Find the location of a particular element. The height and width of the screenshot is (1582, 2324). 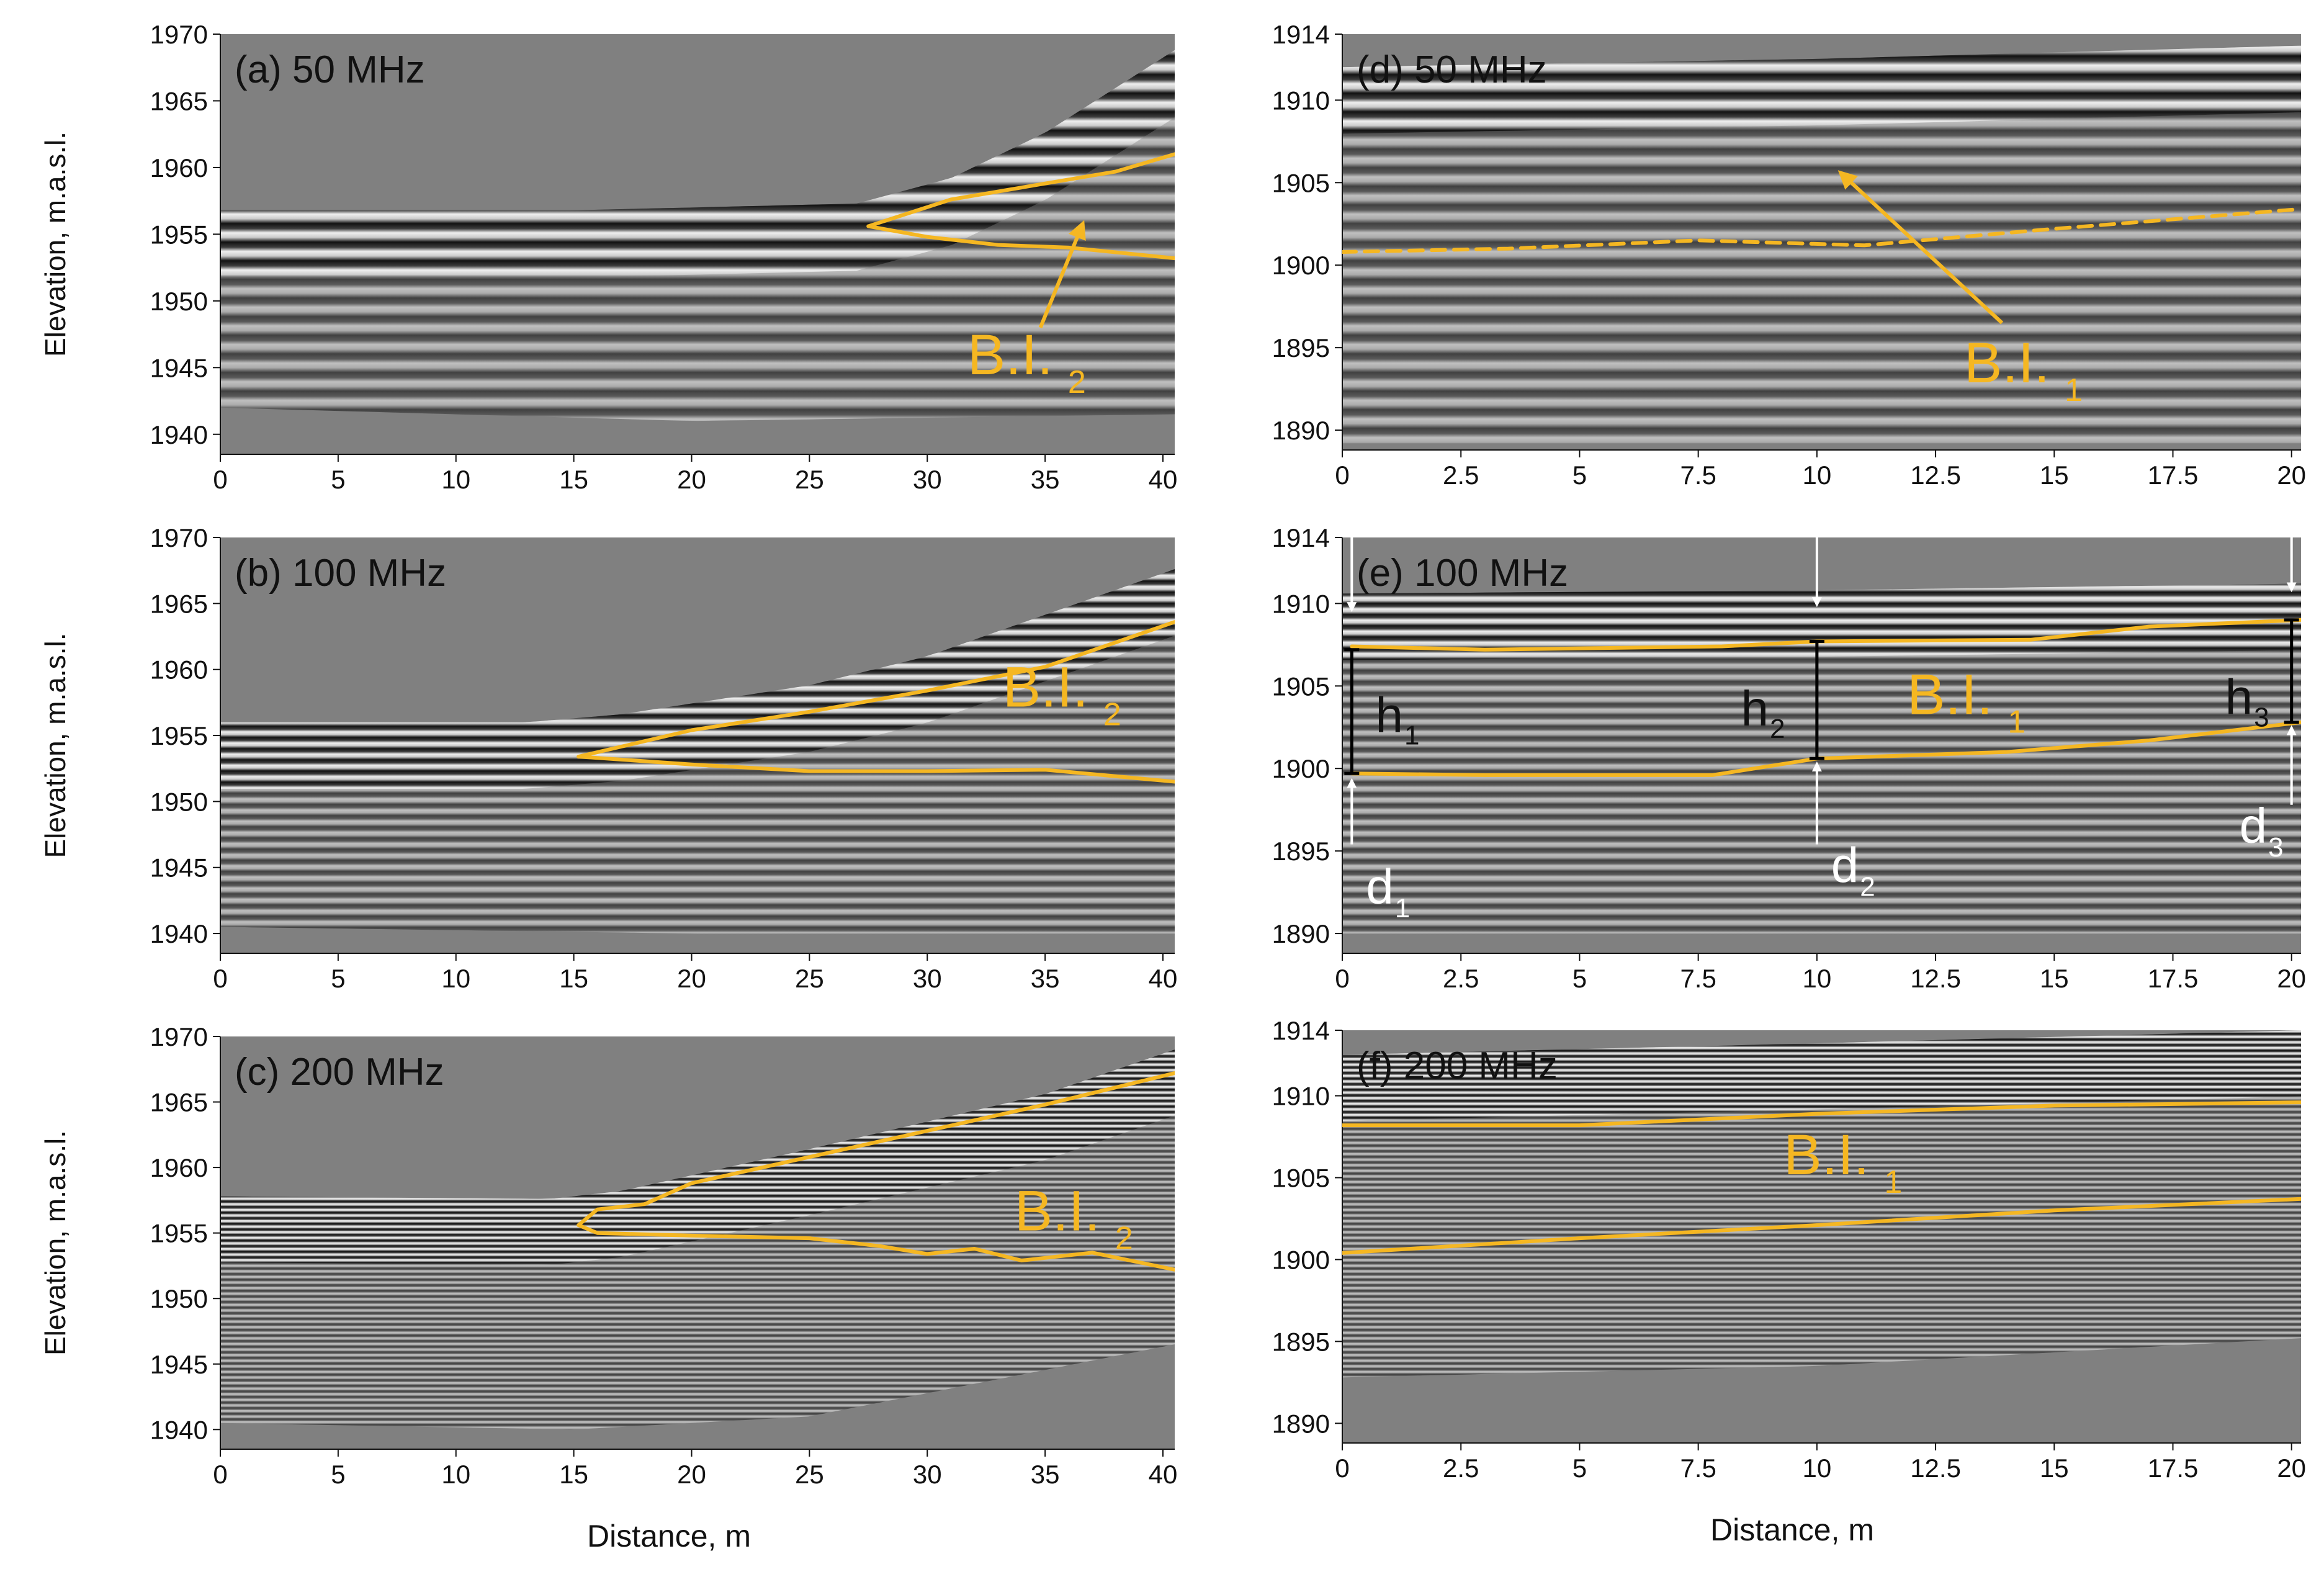

y-tick-label: 1955 is located at coordinates (179, 1233).